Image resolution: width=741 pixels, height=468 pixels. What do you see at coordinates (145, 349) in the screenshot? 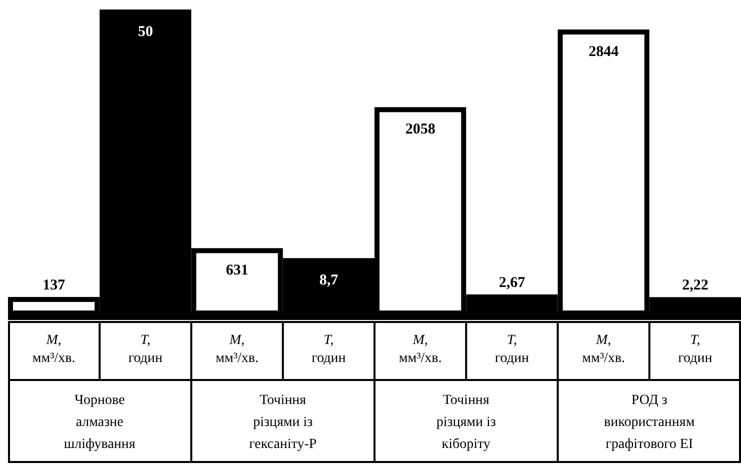
I see `series-label: T, годин` at bounding box center [145, 349].